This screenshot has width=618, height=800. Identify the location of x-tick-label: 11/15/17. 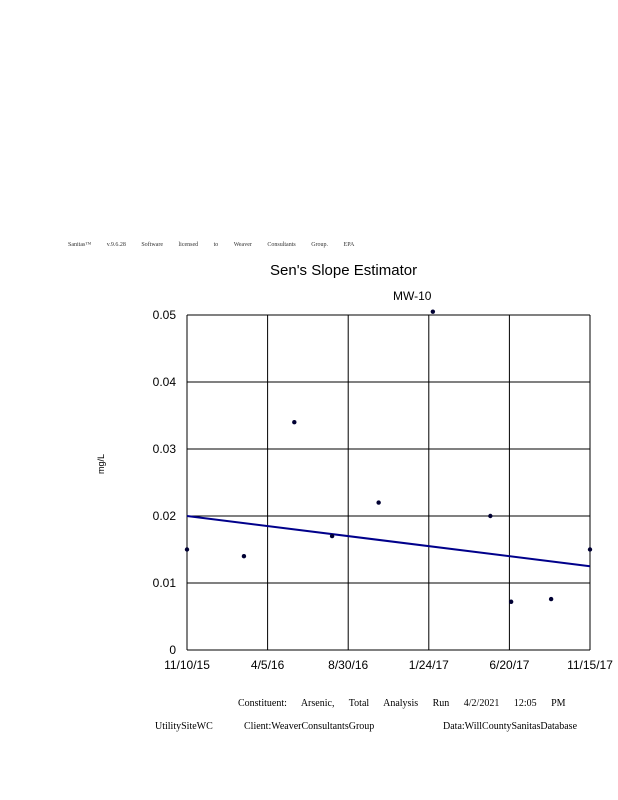
(590, 665).